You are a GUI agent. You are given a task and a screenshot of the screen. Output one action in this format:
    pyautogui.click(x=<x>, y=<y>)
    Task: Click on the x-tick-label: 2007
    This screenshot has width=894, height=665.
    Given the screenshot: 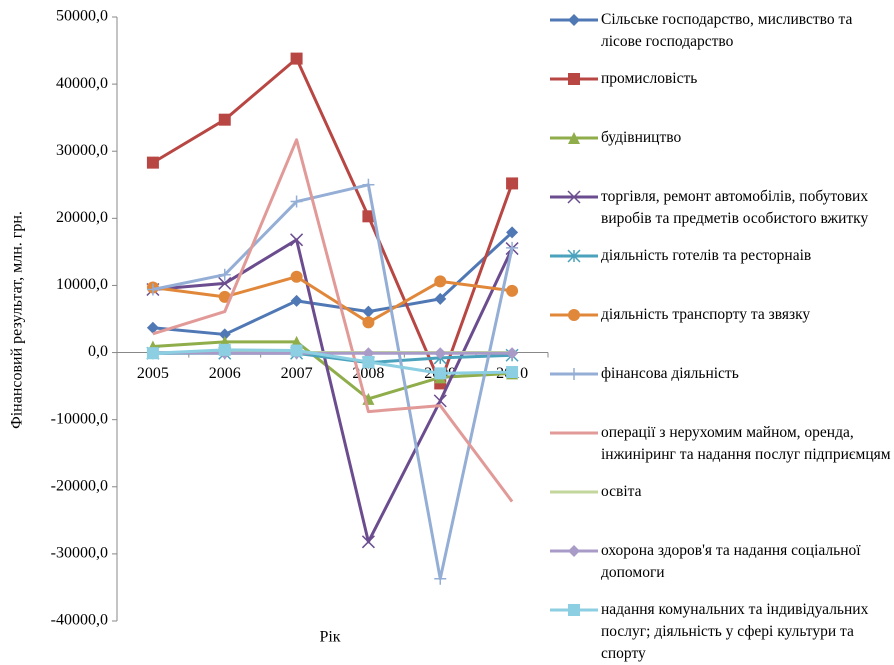 What is the action you would take?
    pyautogui.click(x=297, y=373)
    